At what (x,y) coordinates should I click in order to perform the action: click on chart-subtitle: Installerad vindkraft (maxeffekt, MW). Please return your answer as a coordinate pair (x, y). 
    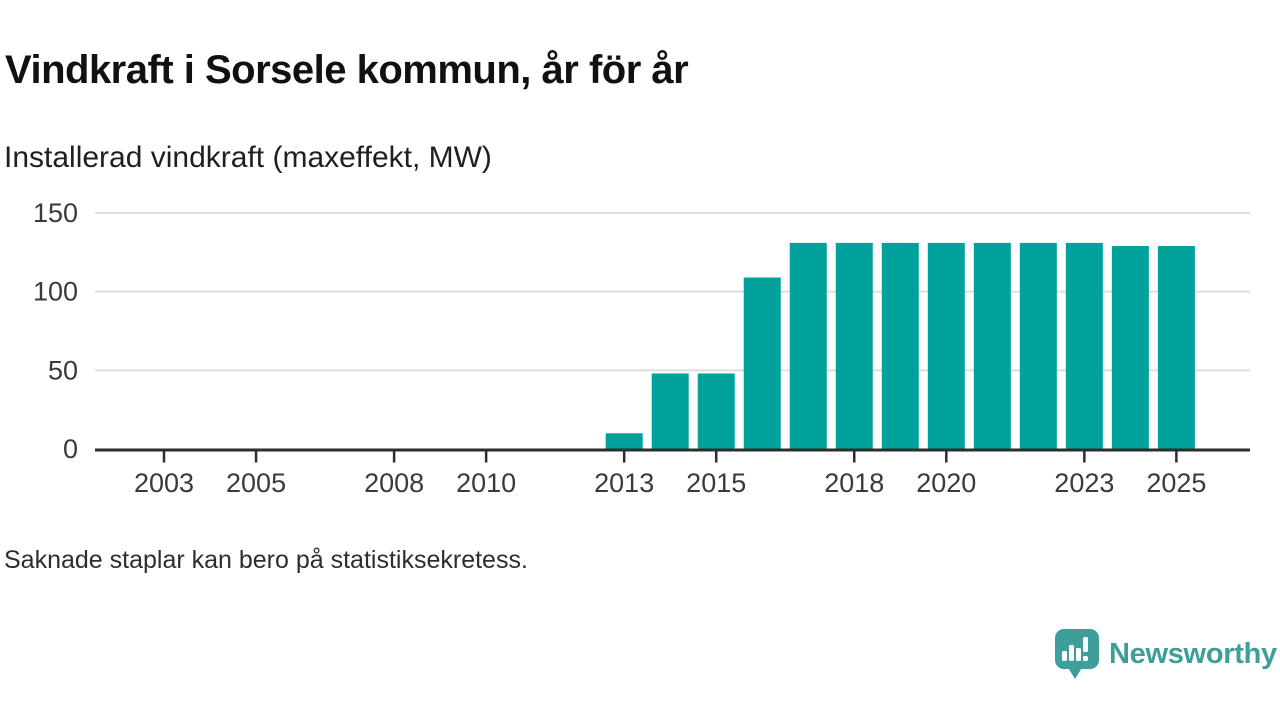
    Looking at the image, I should click on (248, 157).